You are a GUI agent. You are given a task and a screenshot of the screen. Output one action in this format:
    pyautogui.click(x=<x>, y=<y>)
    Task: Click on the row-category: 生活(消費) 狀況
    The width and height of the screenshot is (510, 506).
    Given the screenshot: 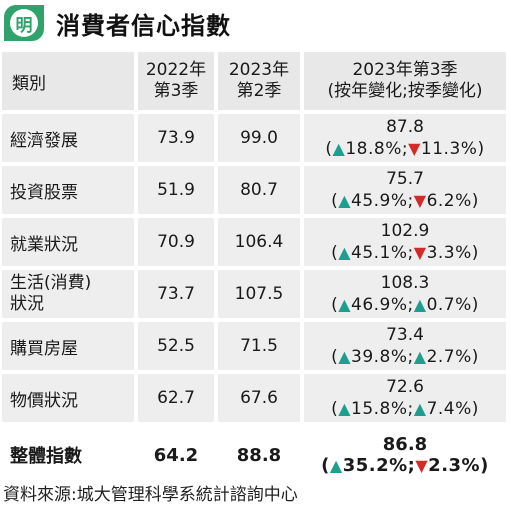 What is the action you would take?
    pyautogui.click(x=68, y=294)
    